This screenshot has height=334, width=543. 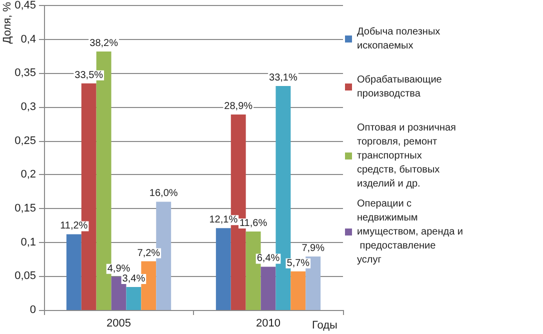 What do you see at coordinates (28, 174) in the screenshot?
I see `y-tick-label: 0,2` at bounding box center [28, 174].